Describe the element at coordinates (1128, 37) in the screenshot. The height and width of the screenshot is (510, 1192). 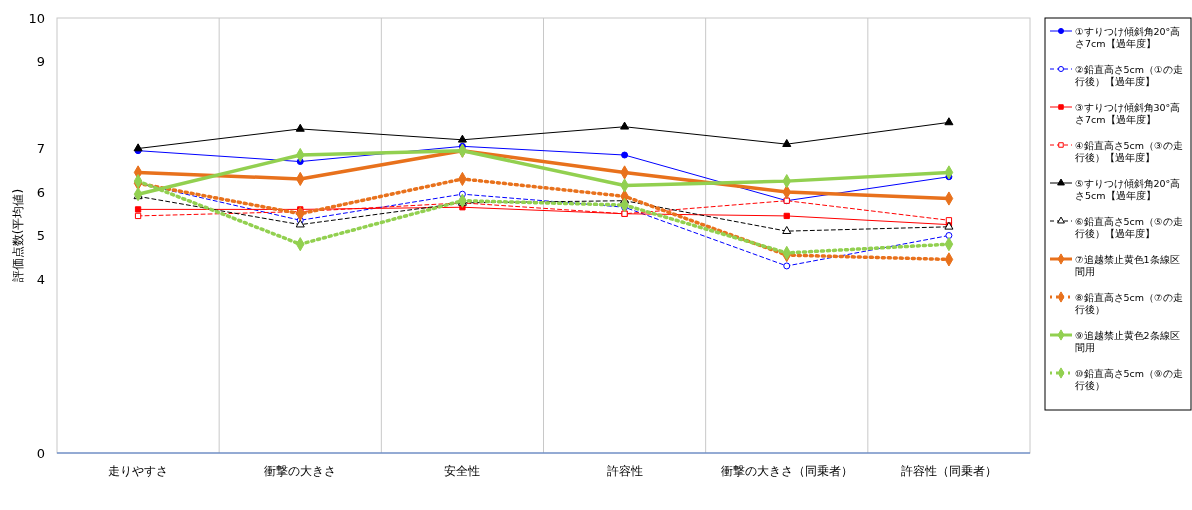
I see `legend-label: ①すりつけ傾斜角20°高さ7cm【過年度】` at that location.